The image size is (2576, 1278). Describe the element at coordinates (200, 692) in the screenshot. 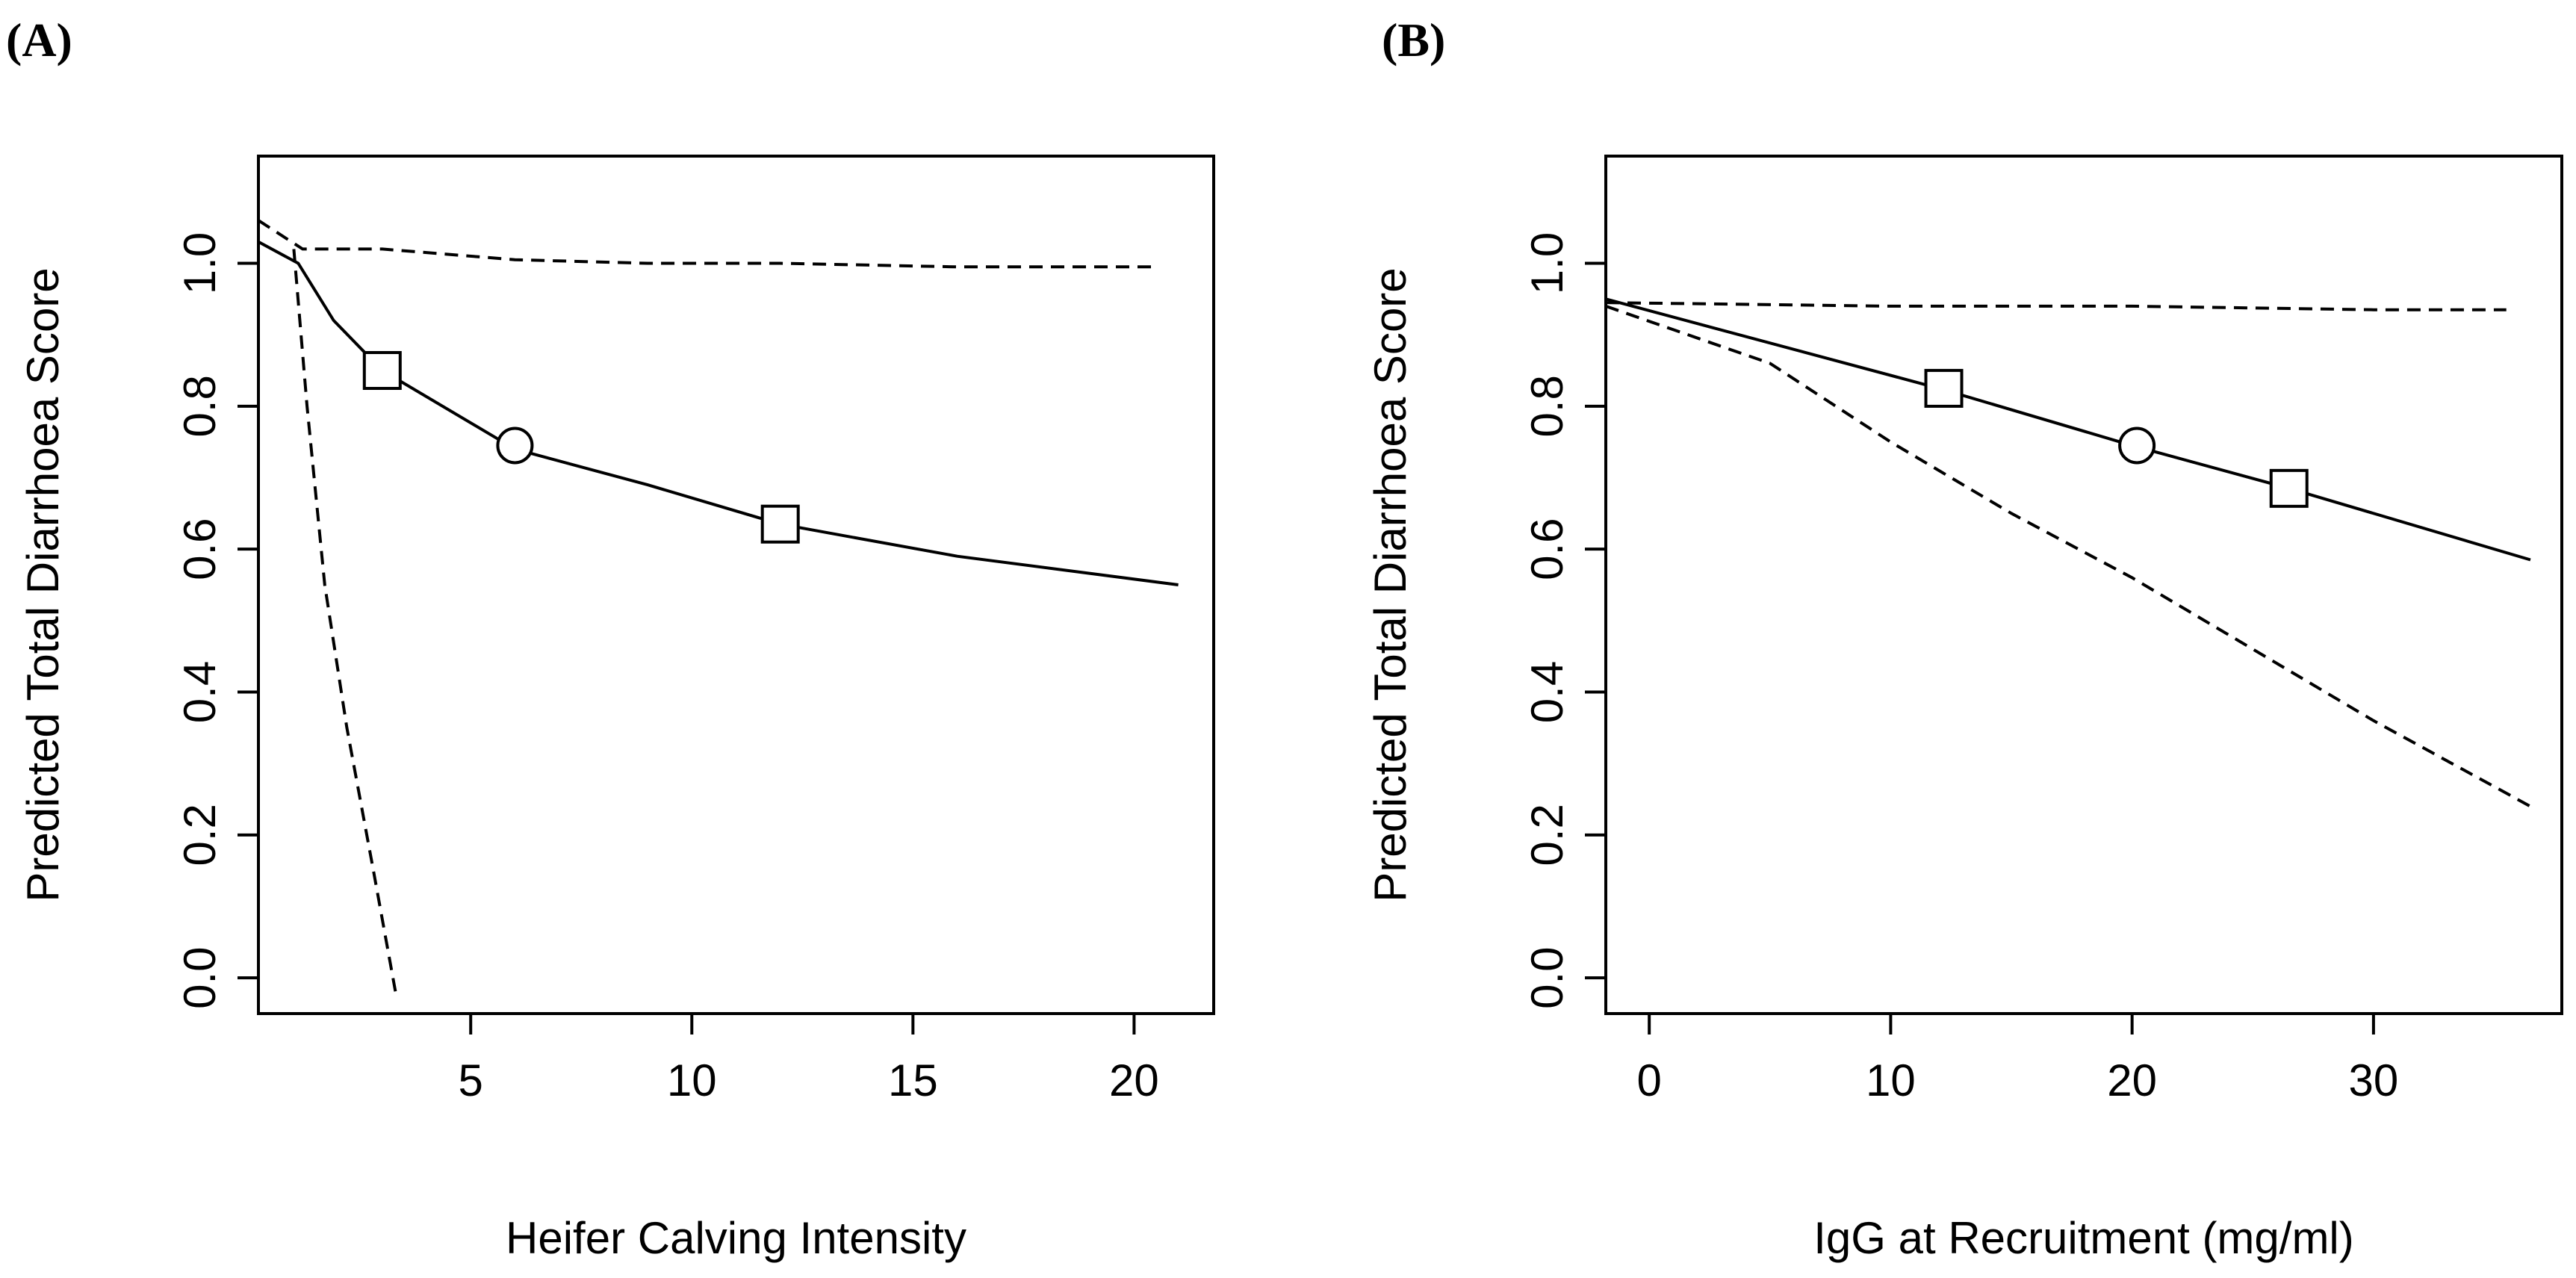

I see `panel-a-y-tick-label: 0.4` at that location.